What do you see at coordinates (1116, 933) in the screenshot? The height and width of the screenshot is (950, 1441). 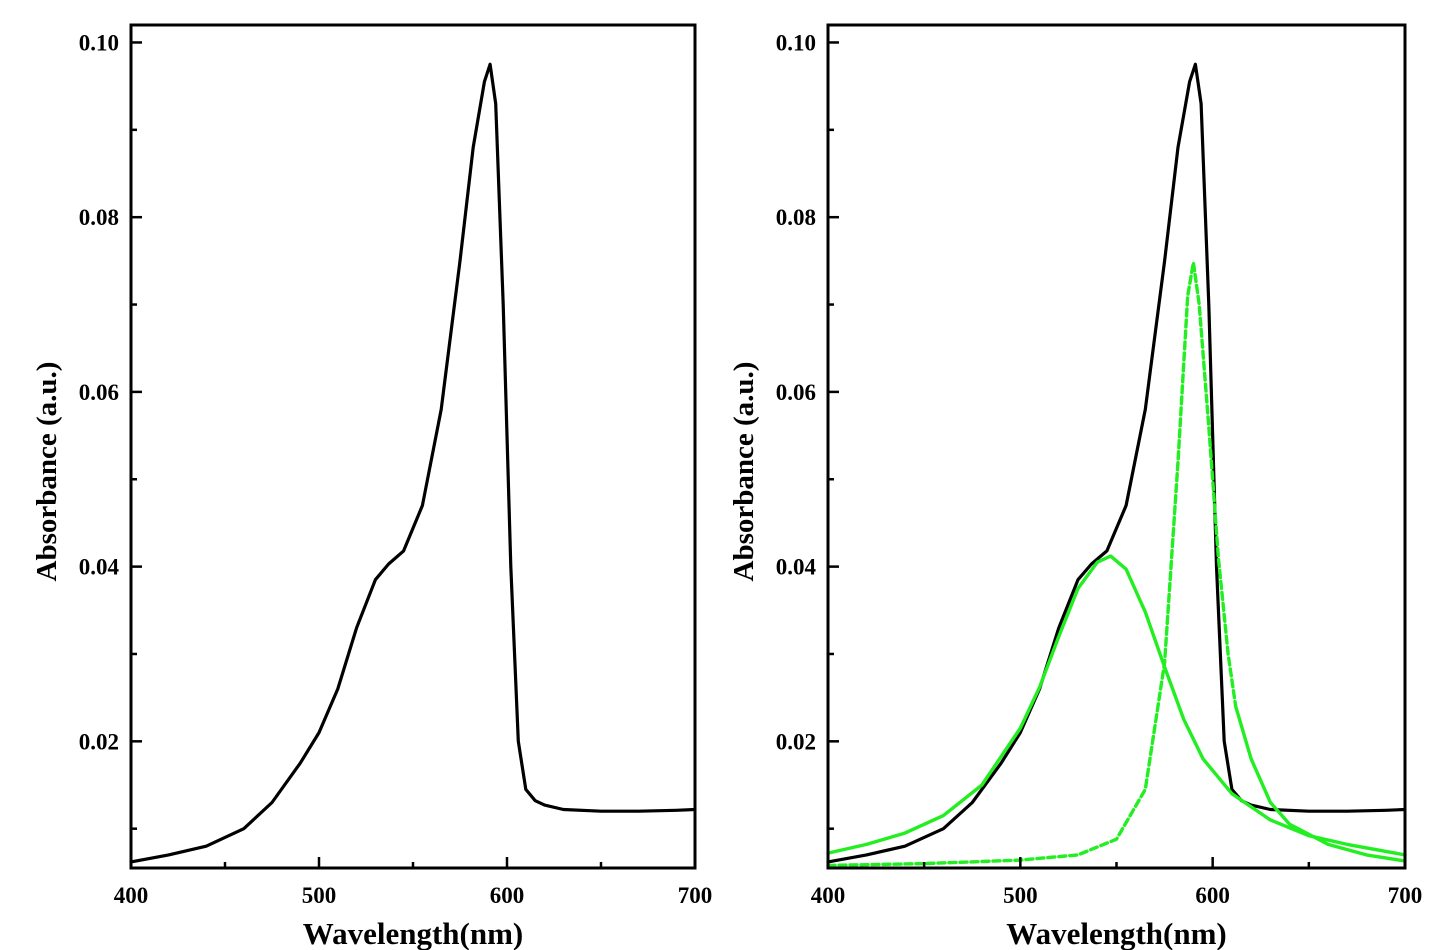 I see `x-axis-title-1: Wavelength(nm)` at bounding box center [1116, 933].